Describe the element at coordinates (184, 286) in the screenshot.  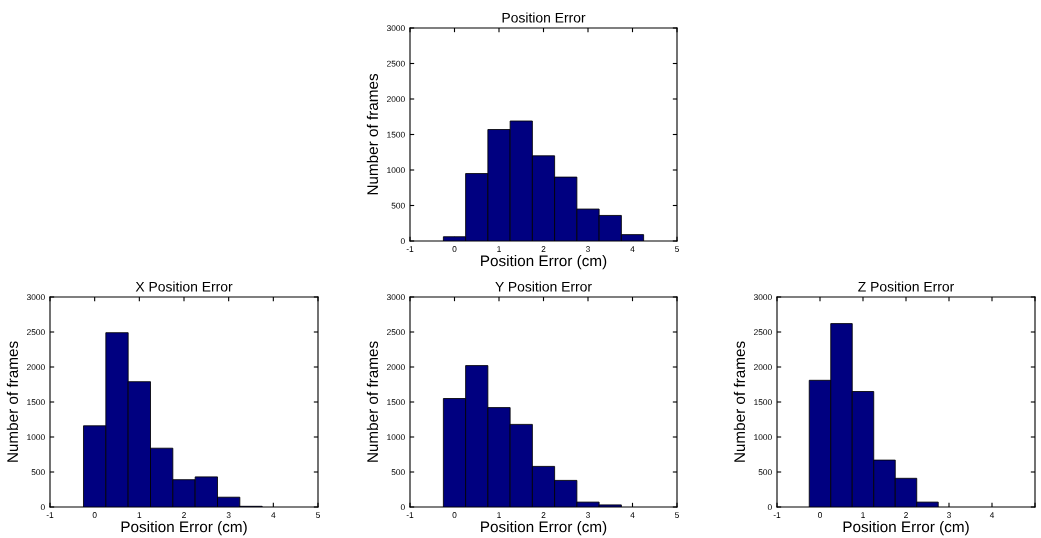
I see `chart-title: X Position Error` at that location.